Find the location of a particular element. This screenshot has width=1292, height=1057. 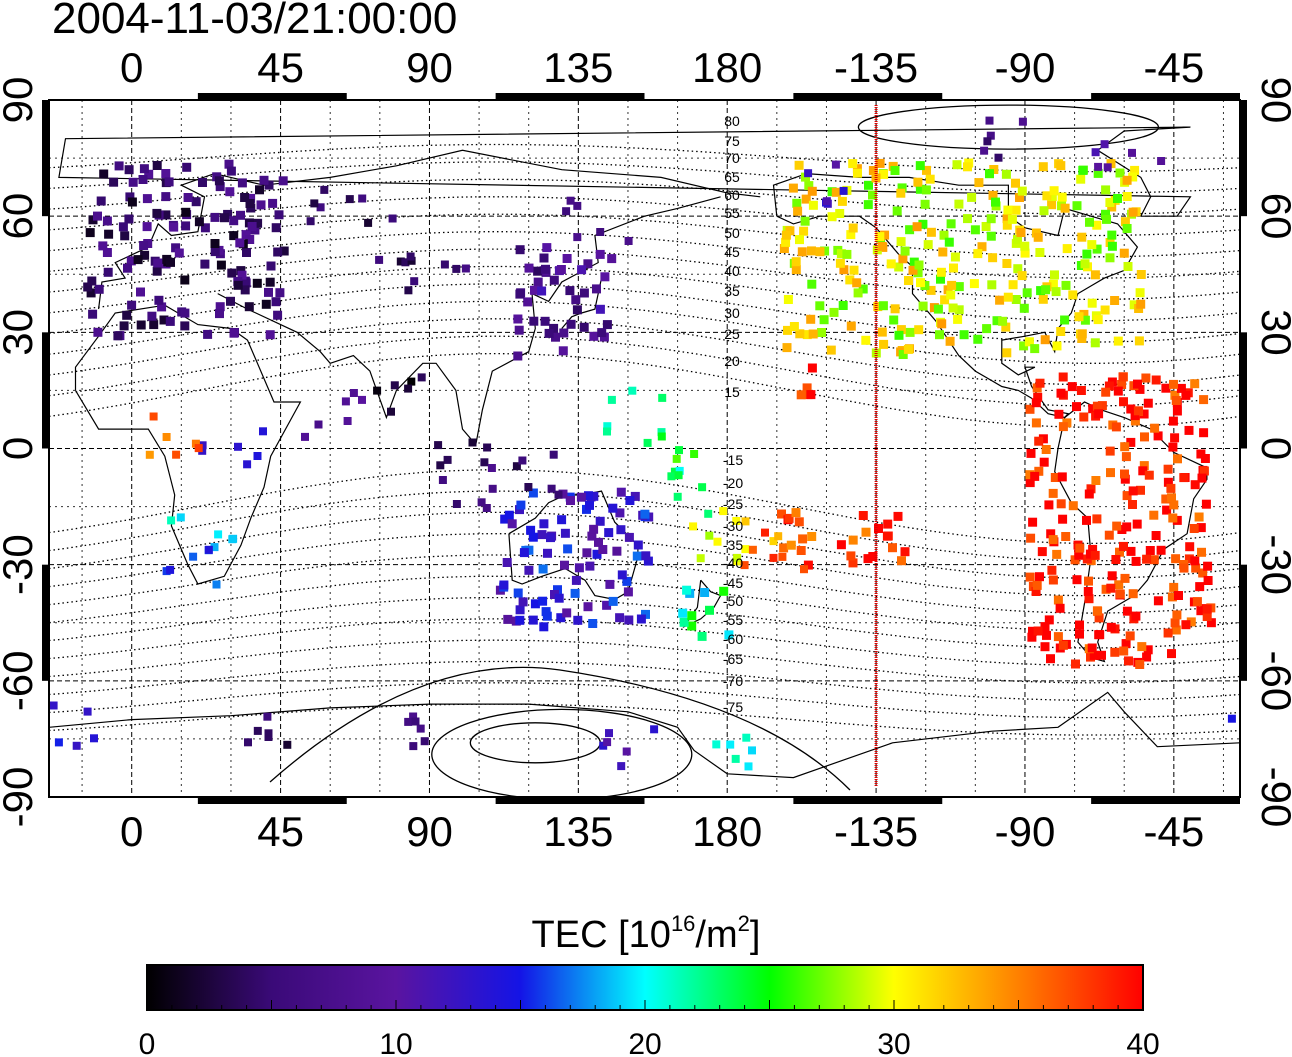

colorbar-tick-label: 30 is located at coordinates (893, 1042).